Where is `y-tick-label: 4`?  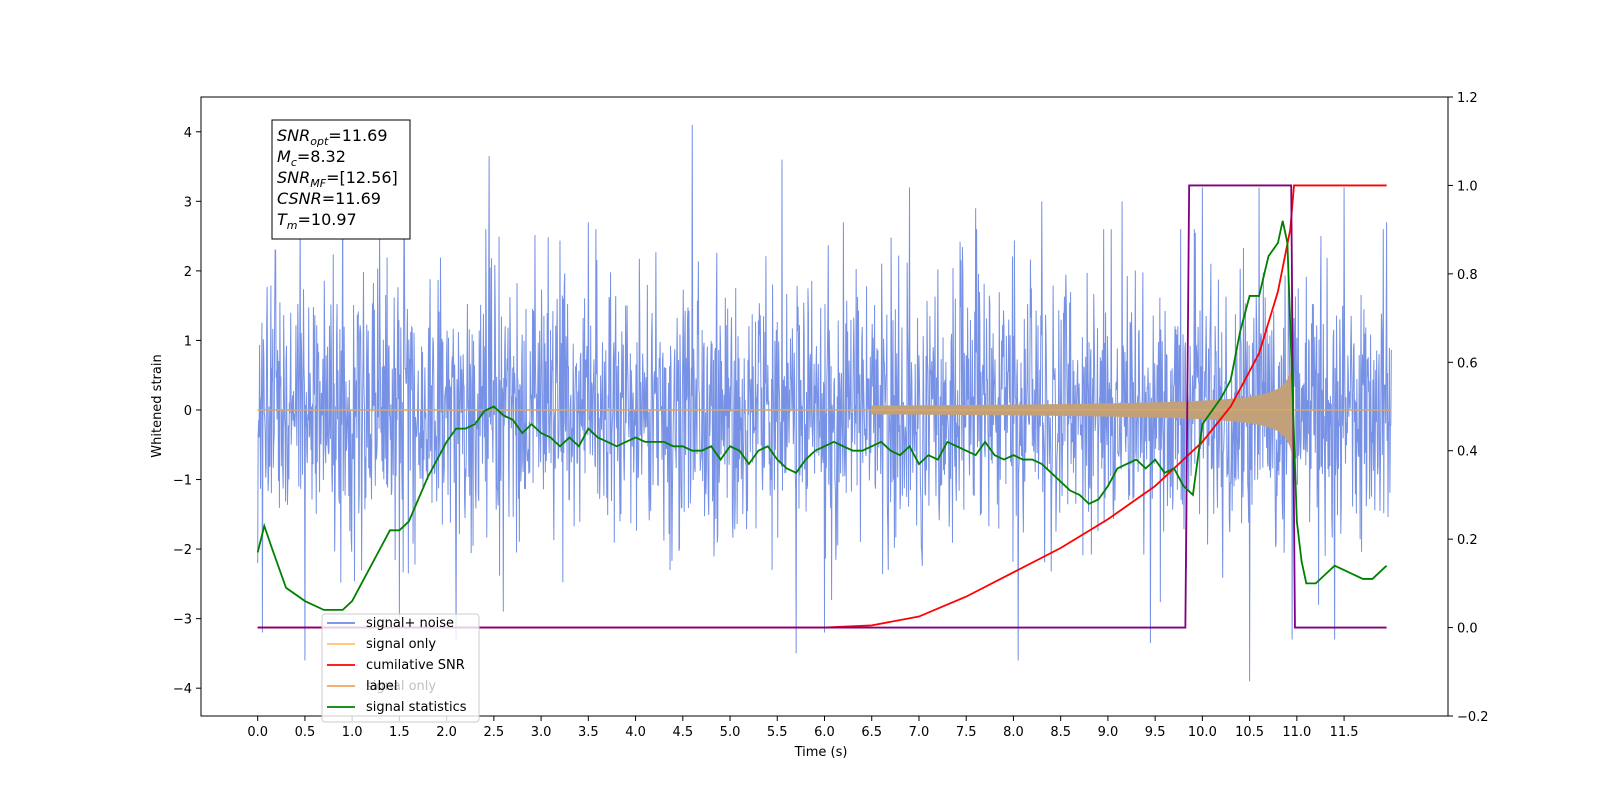
y-tick-label: 4 is located at coordinates (188, 133).